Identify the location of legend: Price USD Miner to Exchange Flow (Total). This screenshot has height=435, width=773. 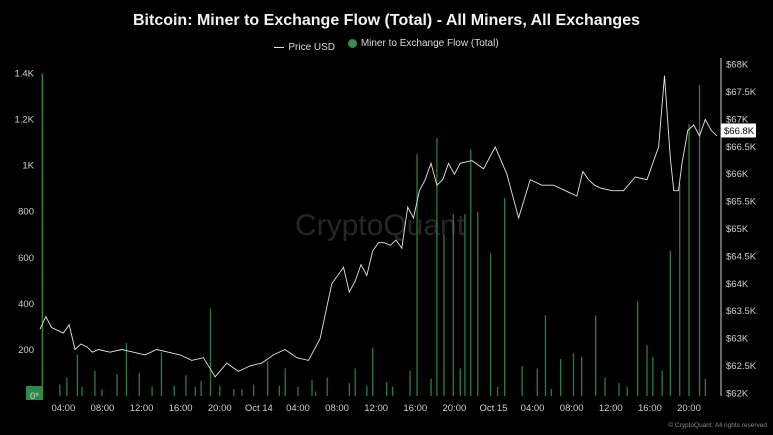
(386, 45).